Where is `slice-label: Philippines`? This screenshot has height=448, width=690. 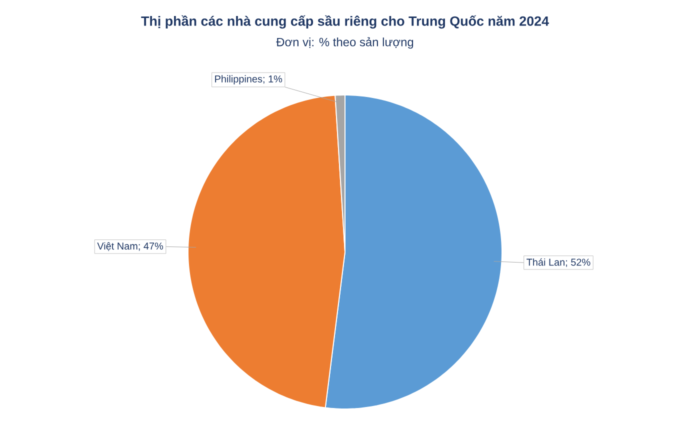 slice-label: Philippines is located at coordinates (238, 79).